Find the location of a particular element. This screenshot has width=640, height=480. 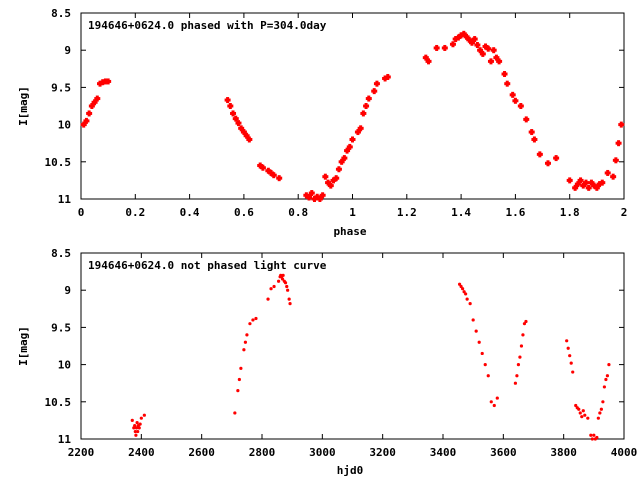

unphased-x-tick-label: 3600 is located at coordinates (503, 452).